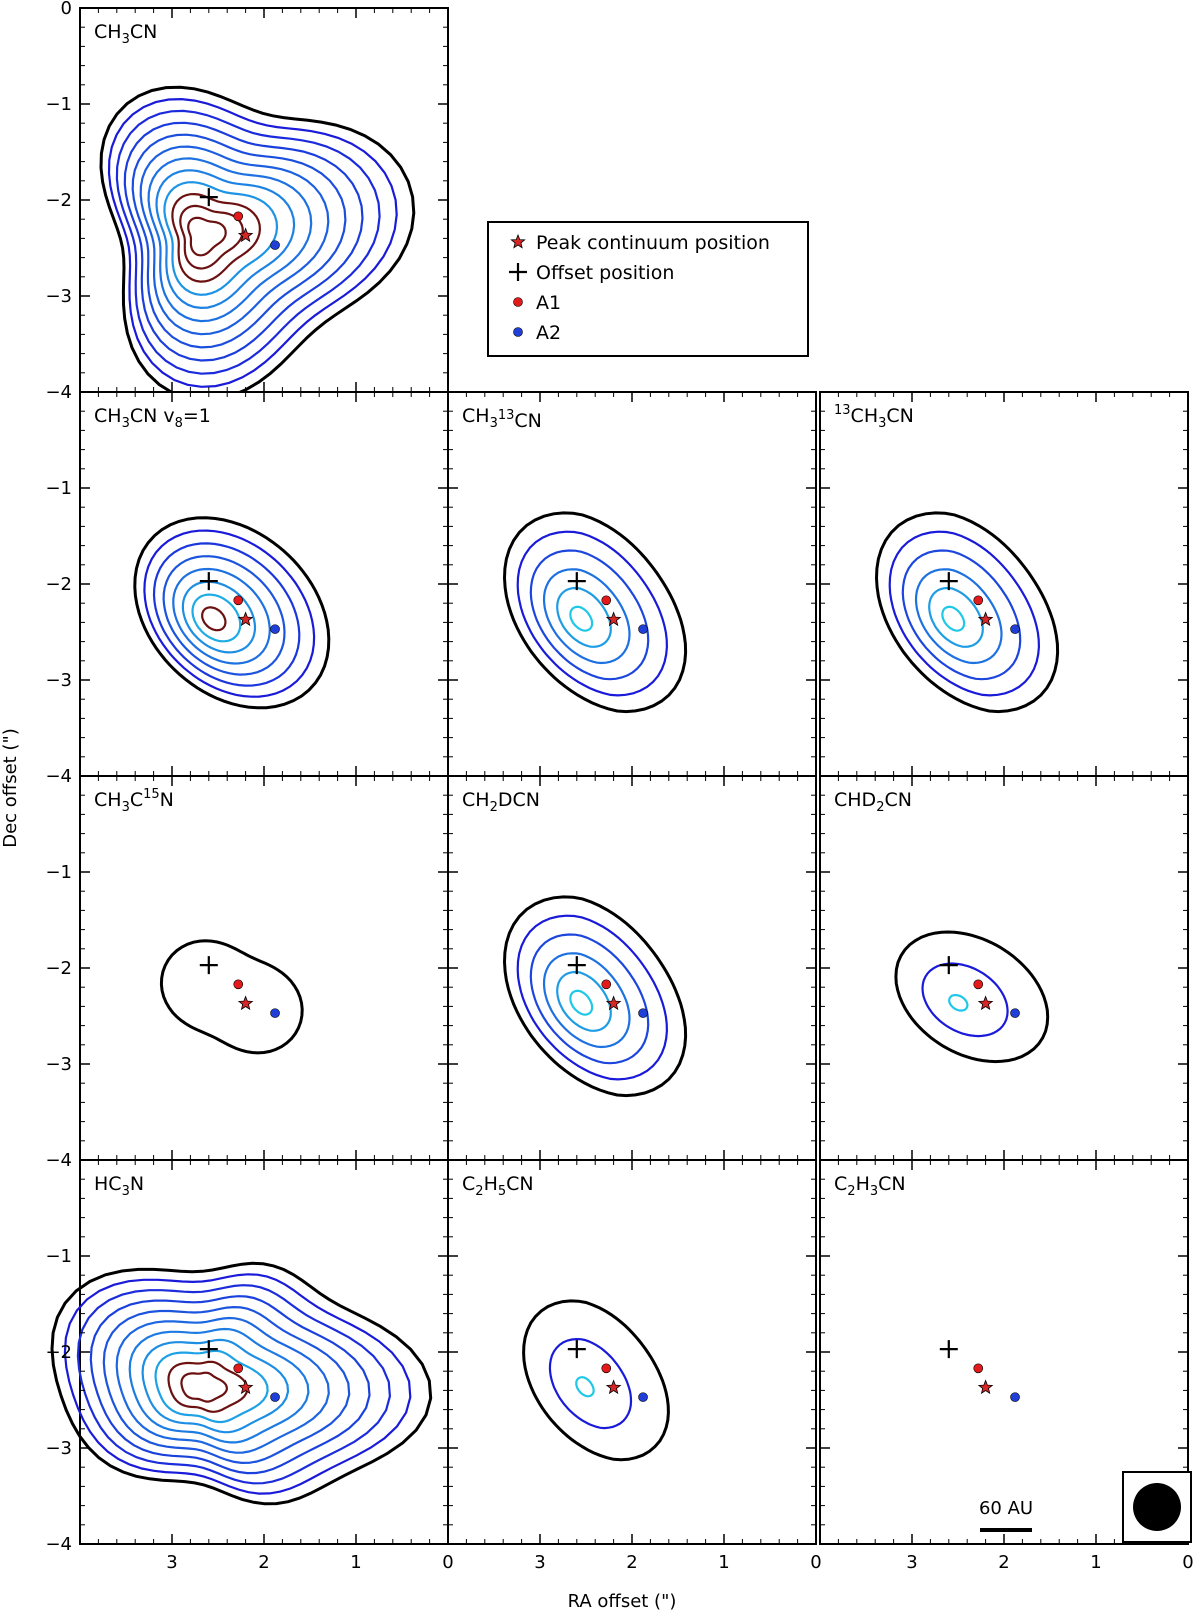  What do you see at coordinates (548, 303) in the screenshot?
I see `legend-label: A1` at bounding box center [548, 303].